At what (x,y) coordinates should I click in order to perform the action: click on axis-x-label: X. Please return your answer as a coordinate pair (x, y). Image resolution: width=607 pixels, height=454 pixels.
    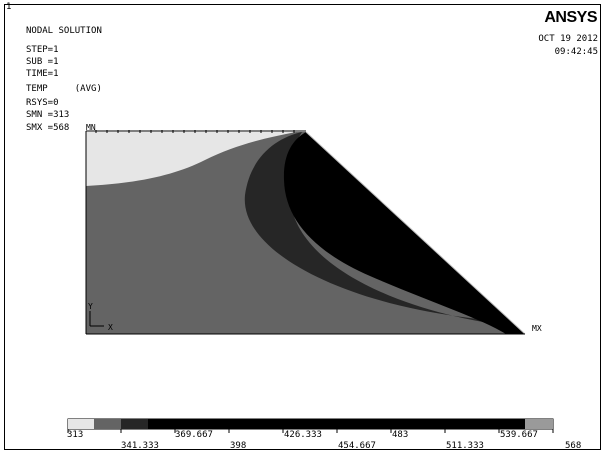
    Looking at the image, I should click on (110, 327).